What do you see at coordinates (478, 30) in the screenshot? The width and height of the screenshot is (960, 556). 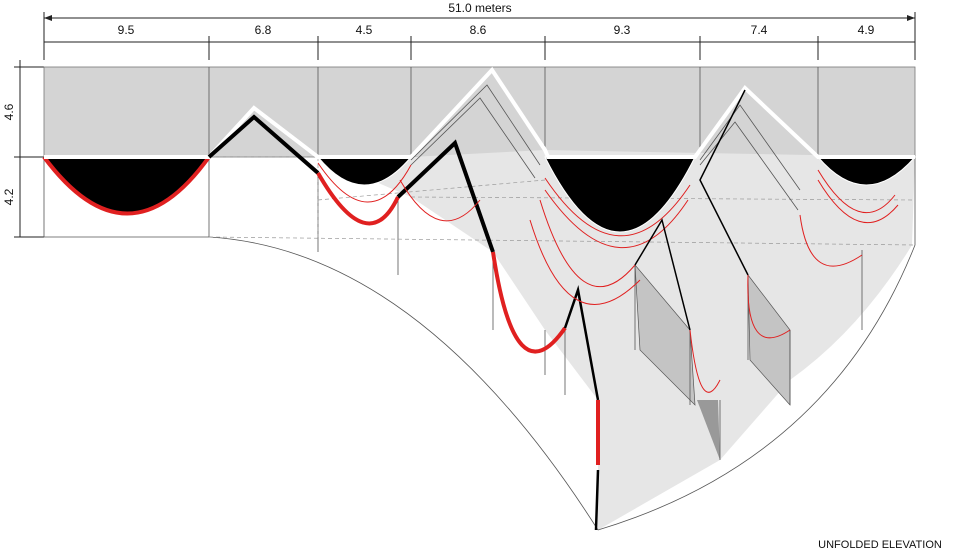 I see `segment-width: 8.6` at bounding box center [478, 30].